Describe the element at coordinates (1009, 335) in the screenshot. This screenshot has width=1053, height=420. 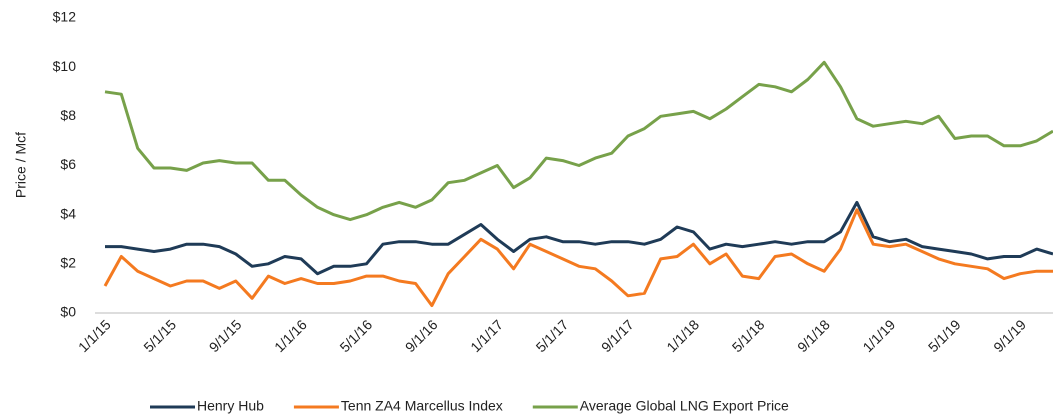
I see `x-tick-label: 9/1/19` at that location.